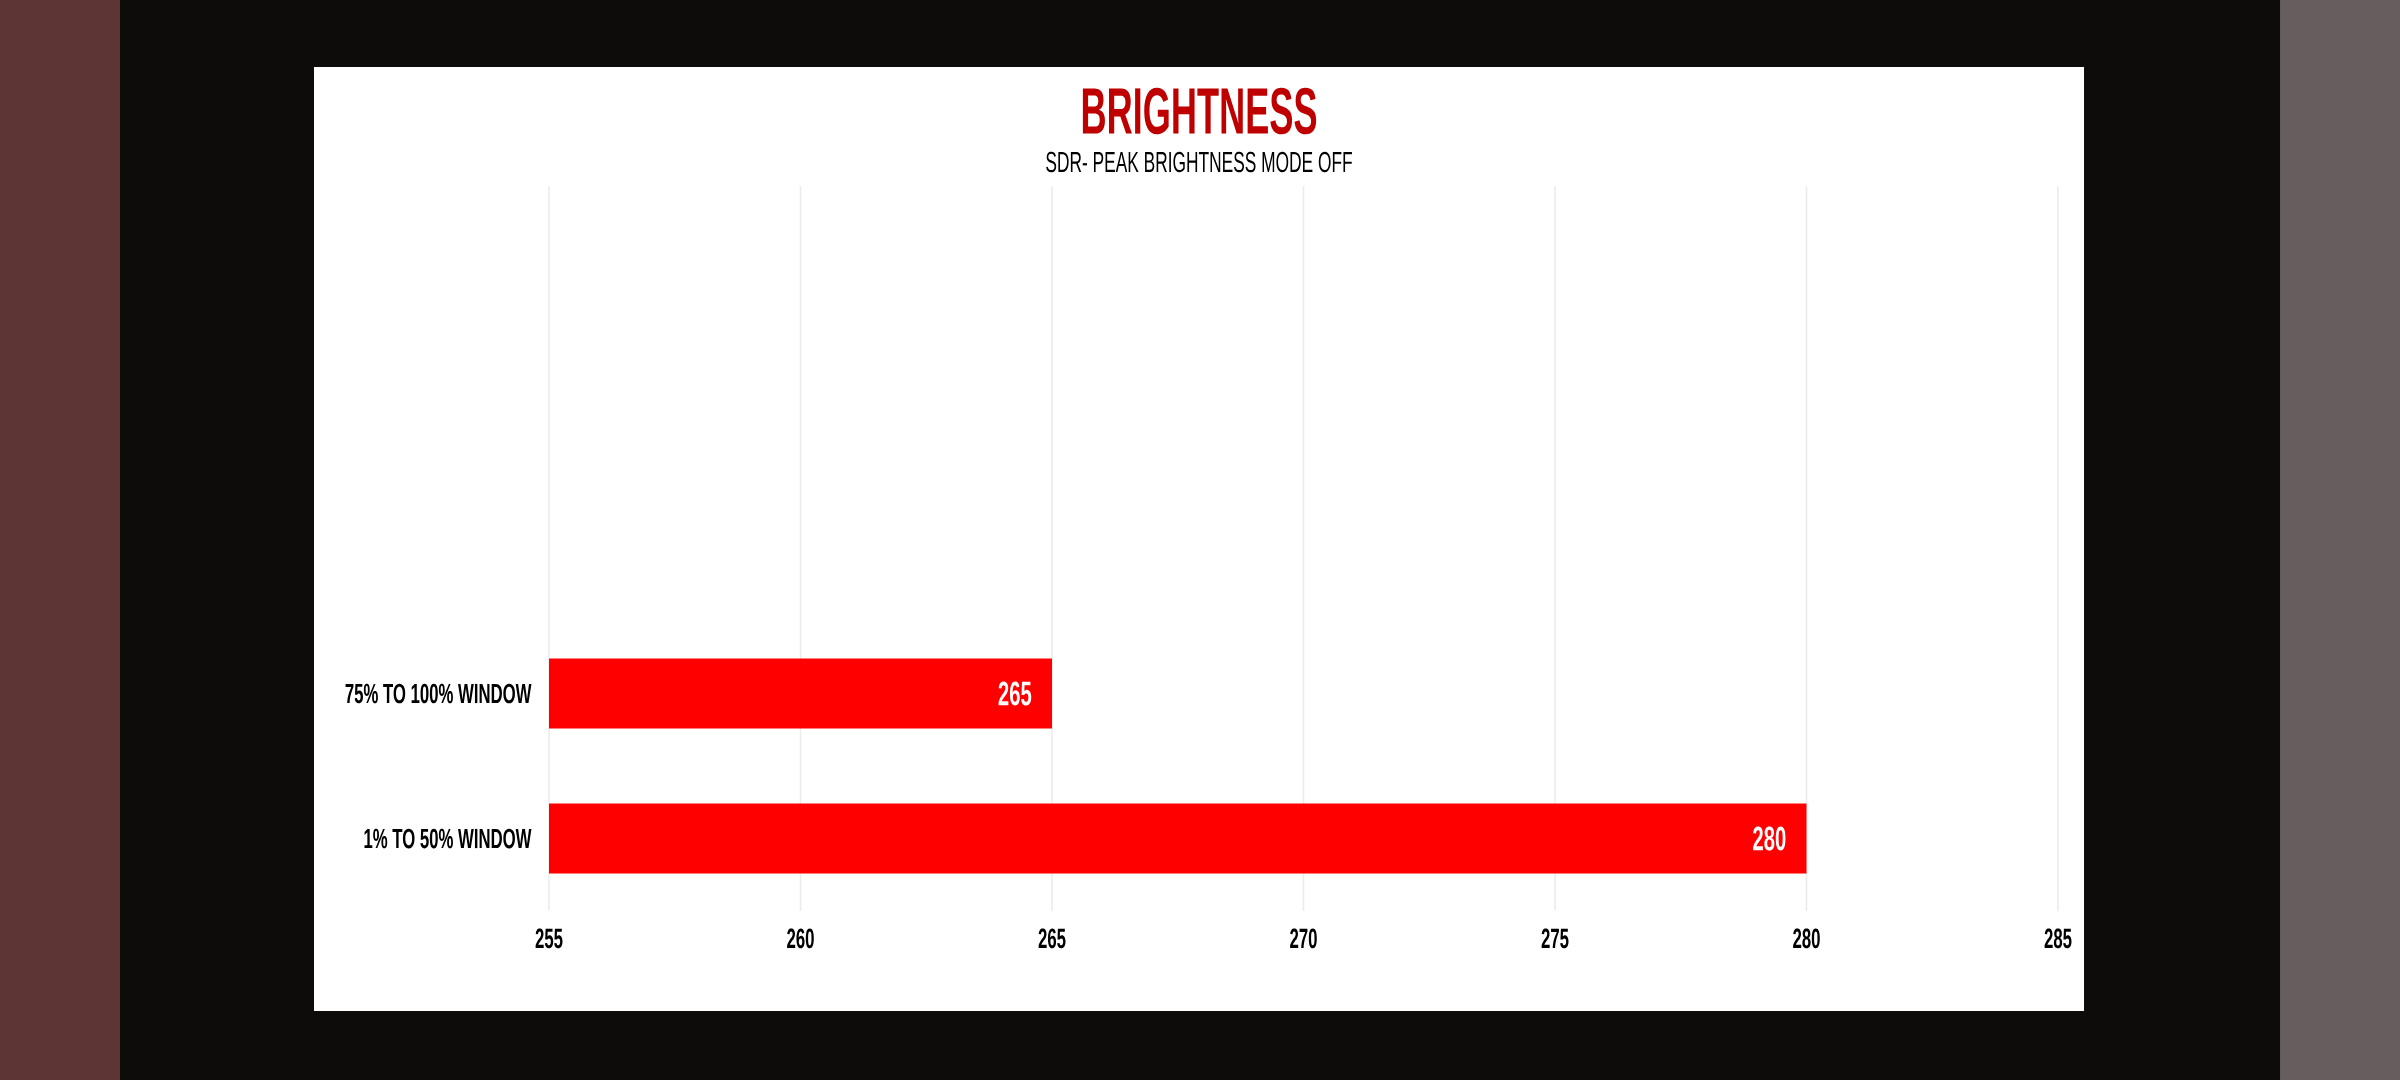  What do you see at coordinates (438, 693) in the screenshot?
I see `y-tick-label: 75% TO 100% WINDOW` at bounding box center [438, 693].